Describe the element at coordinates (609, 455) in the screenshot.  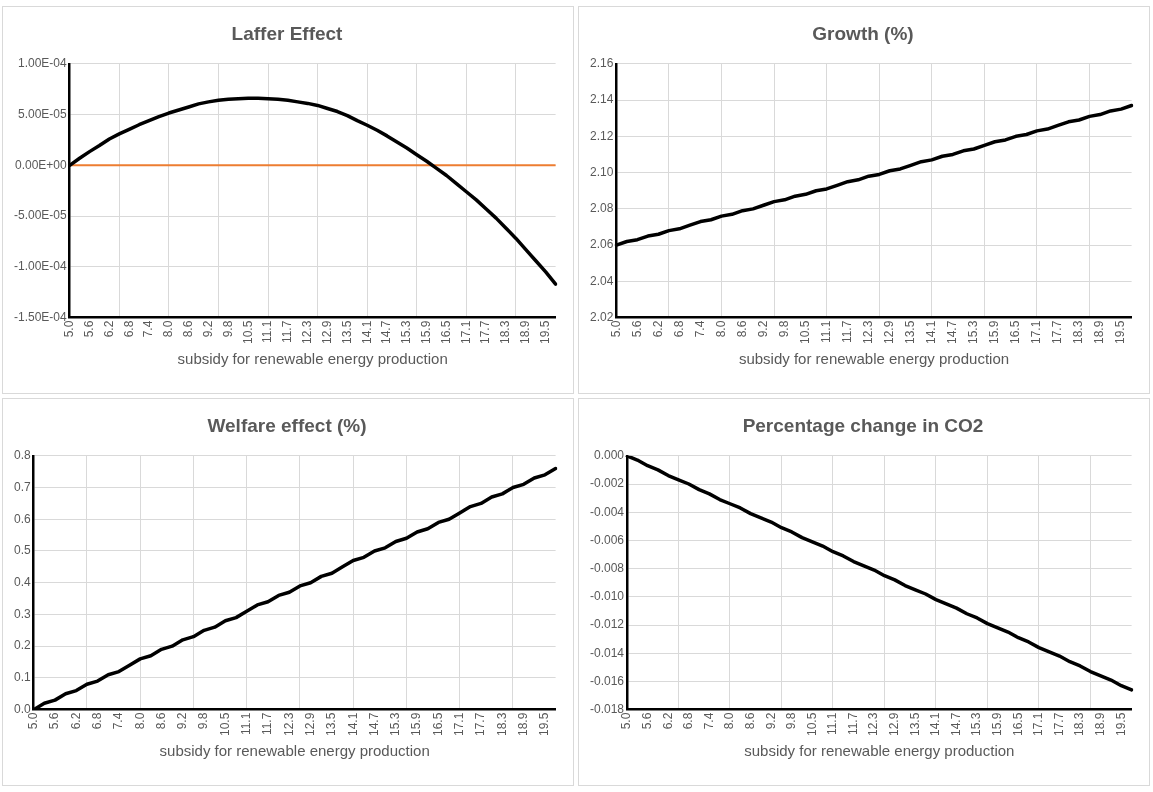
I see `y-tick-label: 0.000` at that location.